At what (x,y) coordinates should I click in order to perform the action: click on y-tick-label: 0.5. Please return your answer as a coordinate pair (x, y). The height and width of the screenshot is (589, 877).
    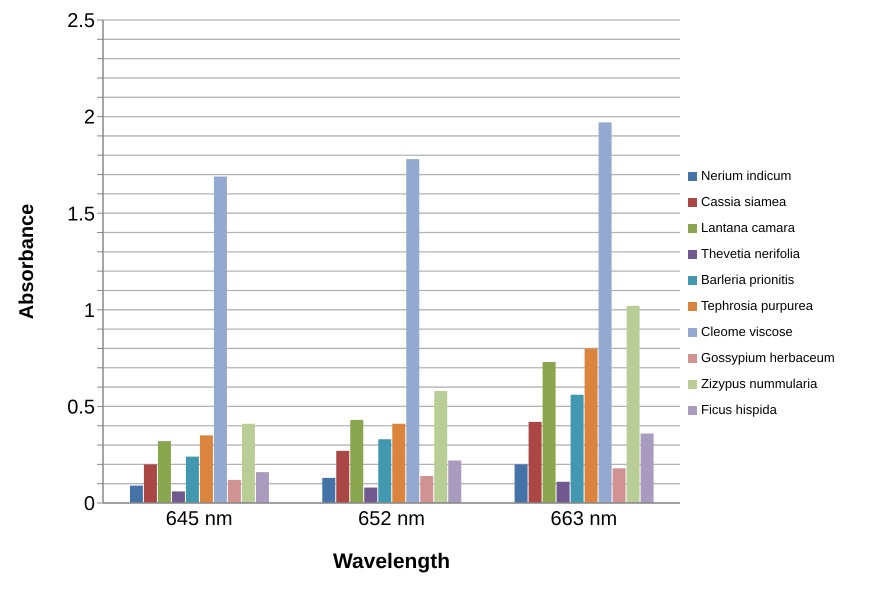
    Looking at the image, I should click on (81, 407).